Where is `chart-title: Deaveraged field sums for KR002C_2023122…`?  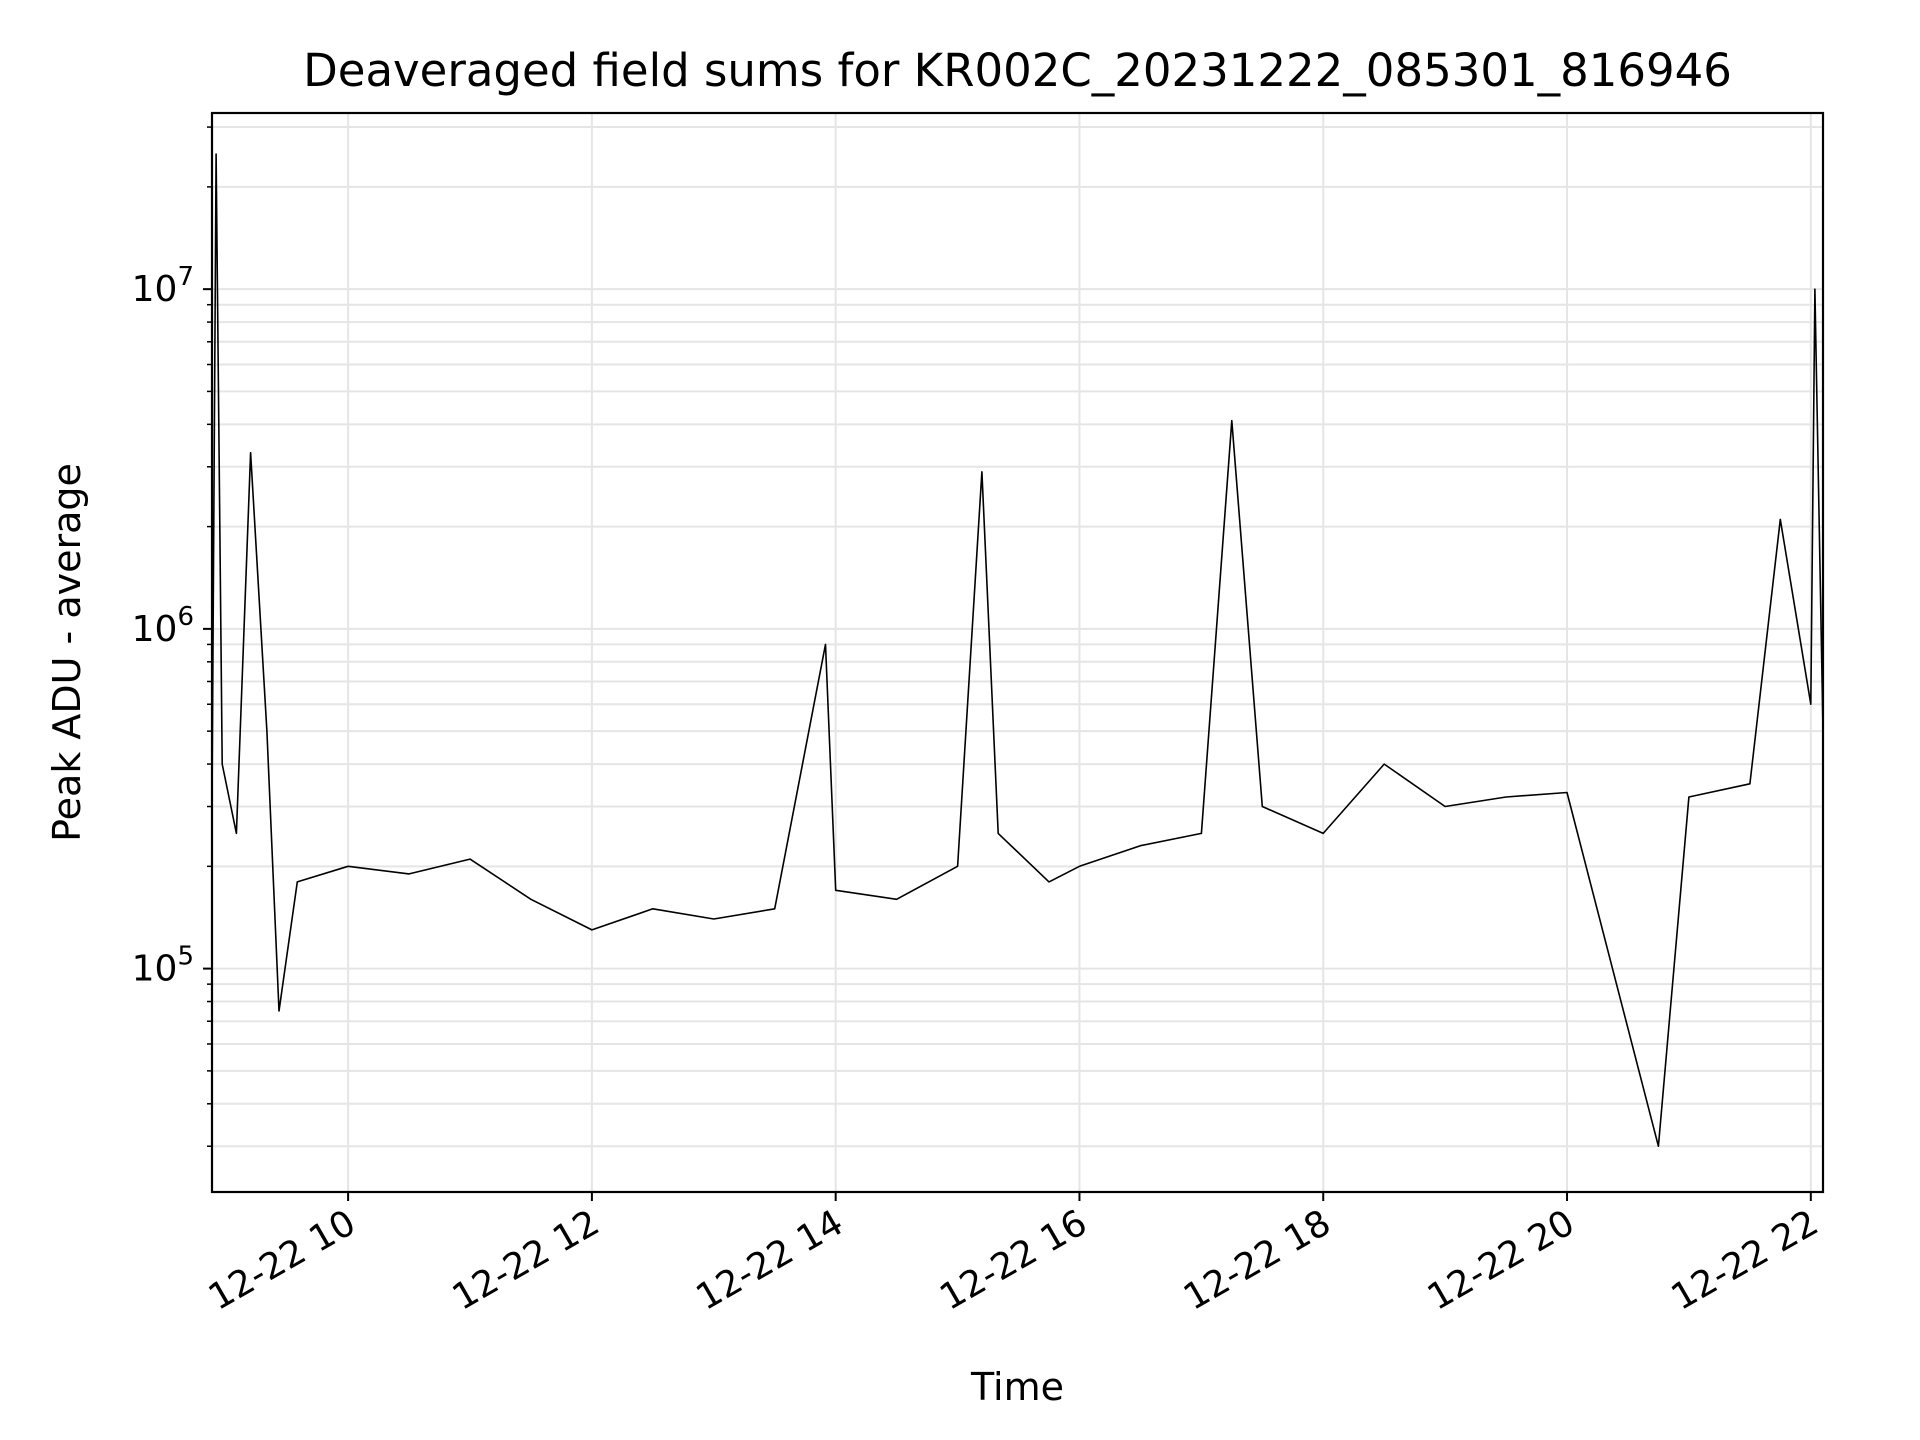 chart-title: Deaveraged field sums for KR002C_2023122… is located at coordinates (1017, 70).